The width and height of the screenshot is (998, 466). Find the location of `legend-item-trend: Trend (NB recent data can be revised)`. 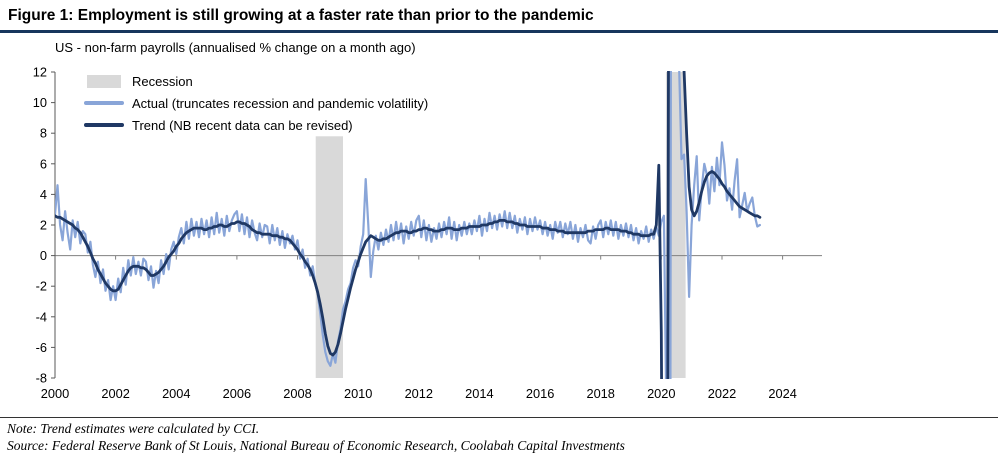

legend-item-trend: Trend (NB recent data can be revised) is located at coordinates (256, 125).